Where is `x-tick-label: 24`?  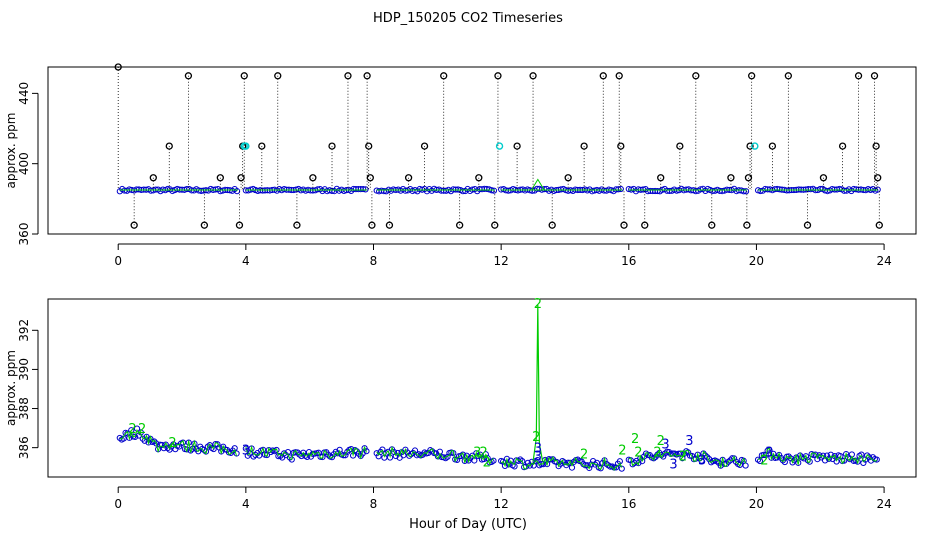
x-tick-label: 24 is located at coordinates (883, 261).